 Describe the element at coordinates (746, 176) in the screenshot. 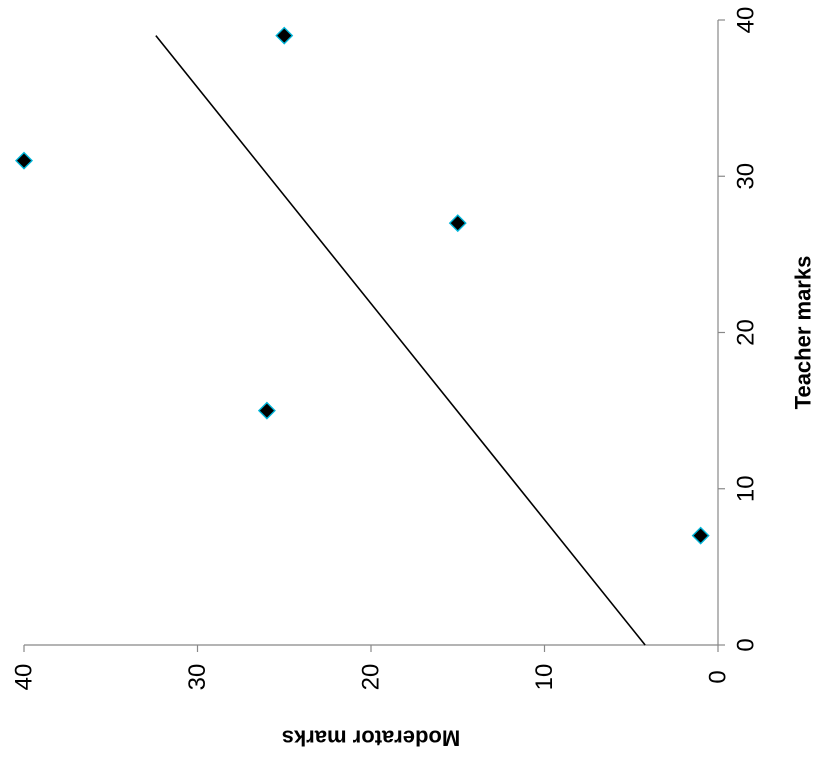

I see `teacher-tick-label: 30` at that location.